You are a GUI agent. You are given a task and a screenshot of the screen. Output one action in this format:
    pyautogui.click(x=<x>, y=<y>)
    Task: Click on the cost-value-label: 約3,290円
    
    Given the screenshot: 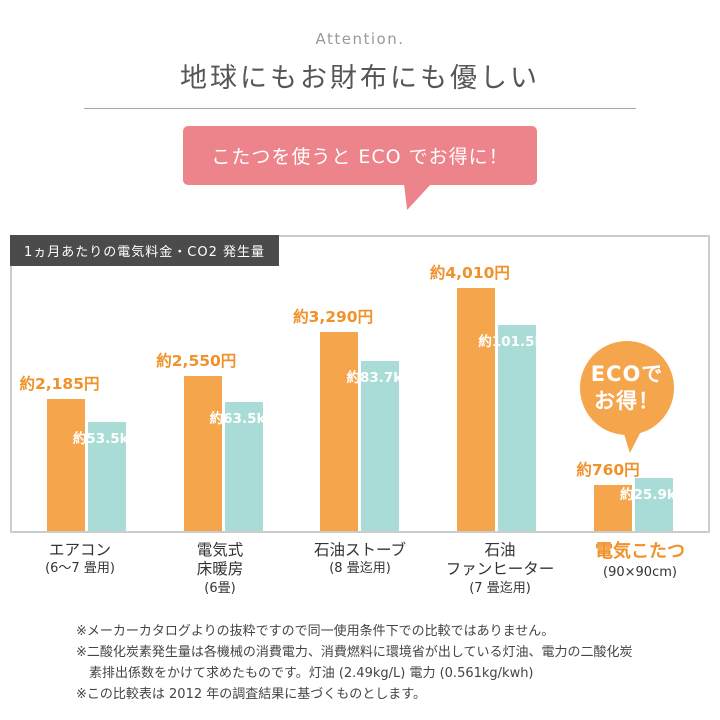 What is the action you would take?
    pyautogui.click(x=333, y=317)
    